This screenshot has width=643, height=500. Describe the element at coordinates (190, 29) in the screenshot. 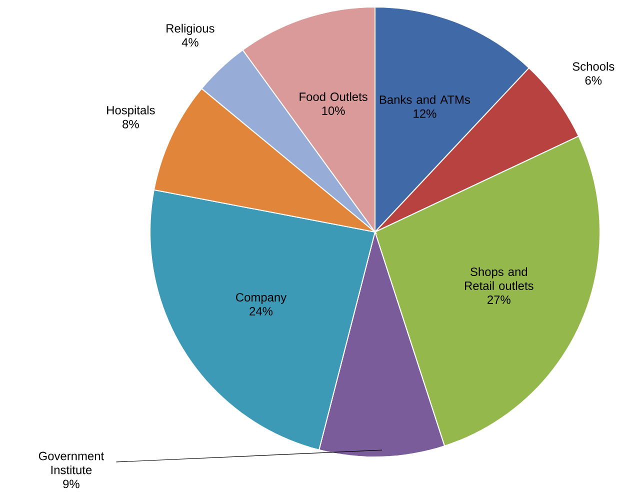

I see `slice-label: Religious` at that location.